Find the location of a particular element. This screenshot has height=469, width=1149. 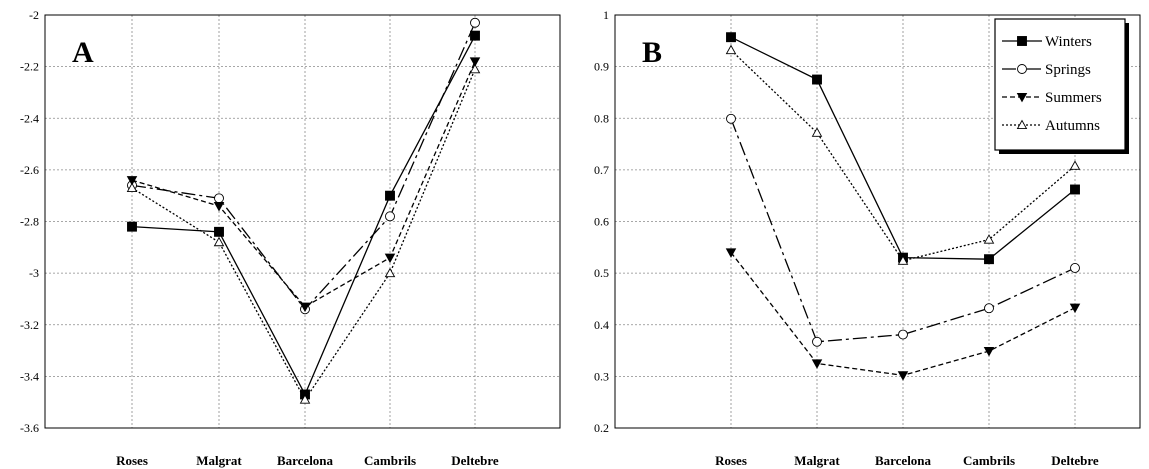

legend-item-1-label: Winters is located at coordinates (1068, 42).